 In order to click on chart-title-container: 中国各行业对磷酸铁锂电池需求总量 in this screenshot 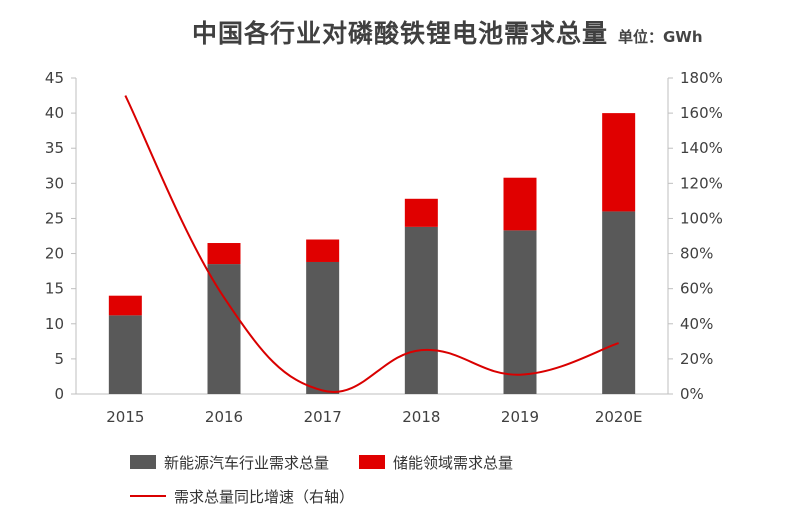, I will do `click(400, 32)`.